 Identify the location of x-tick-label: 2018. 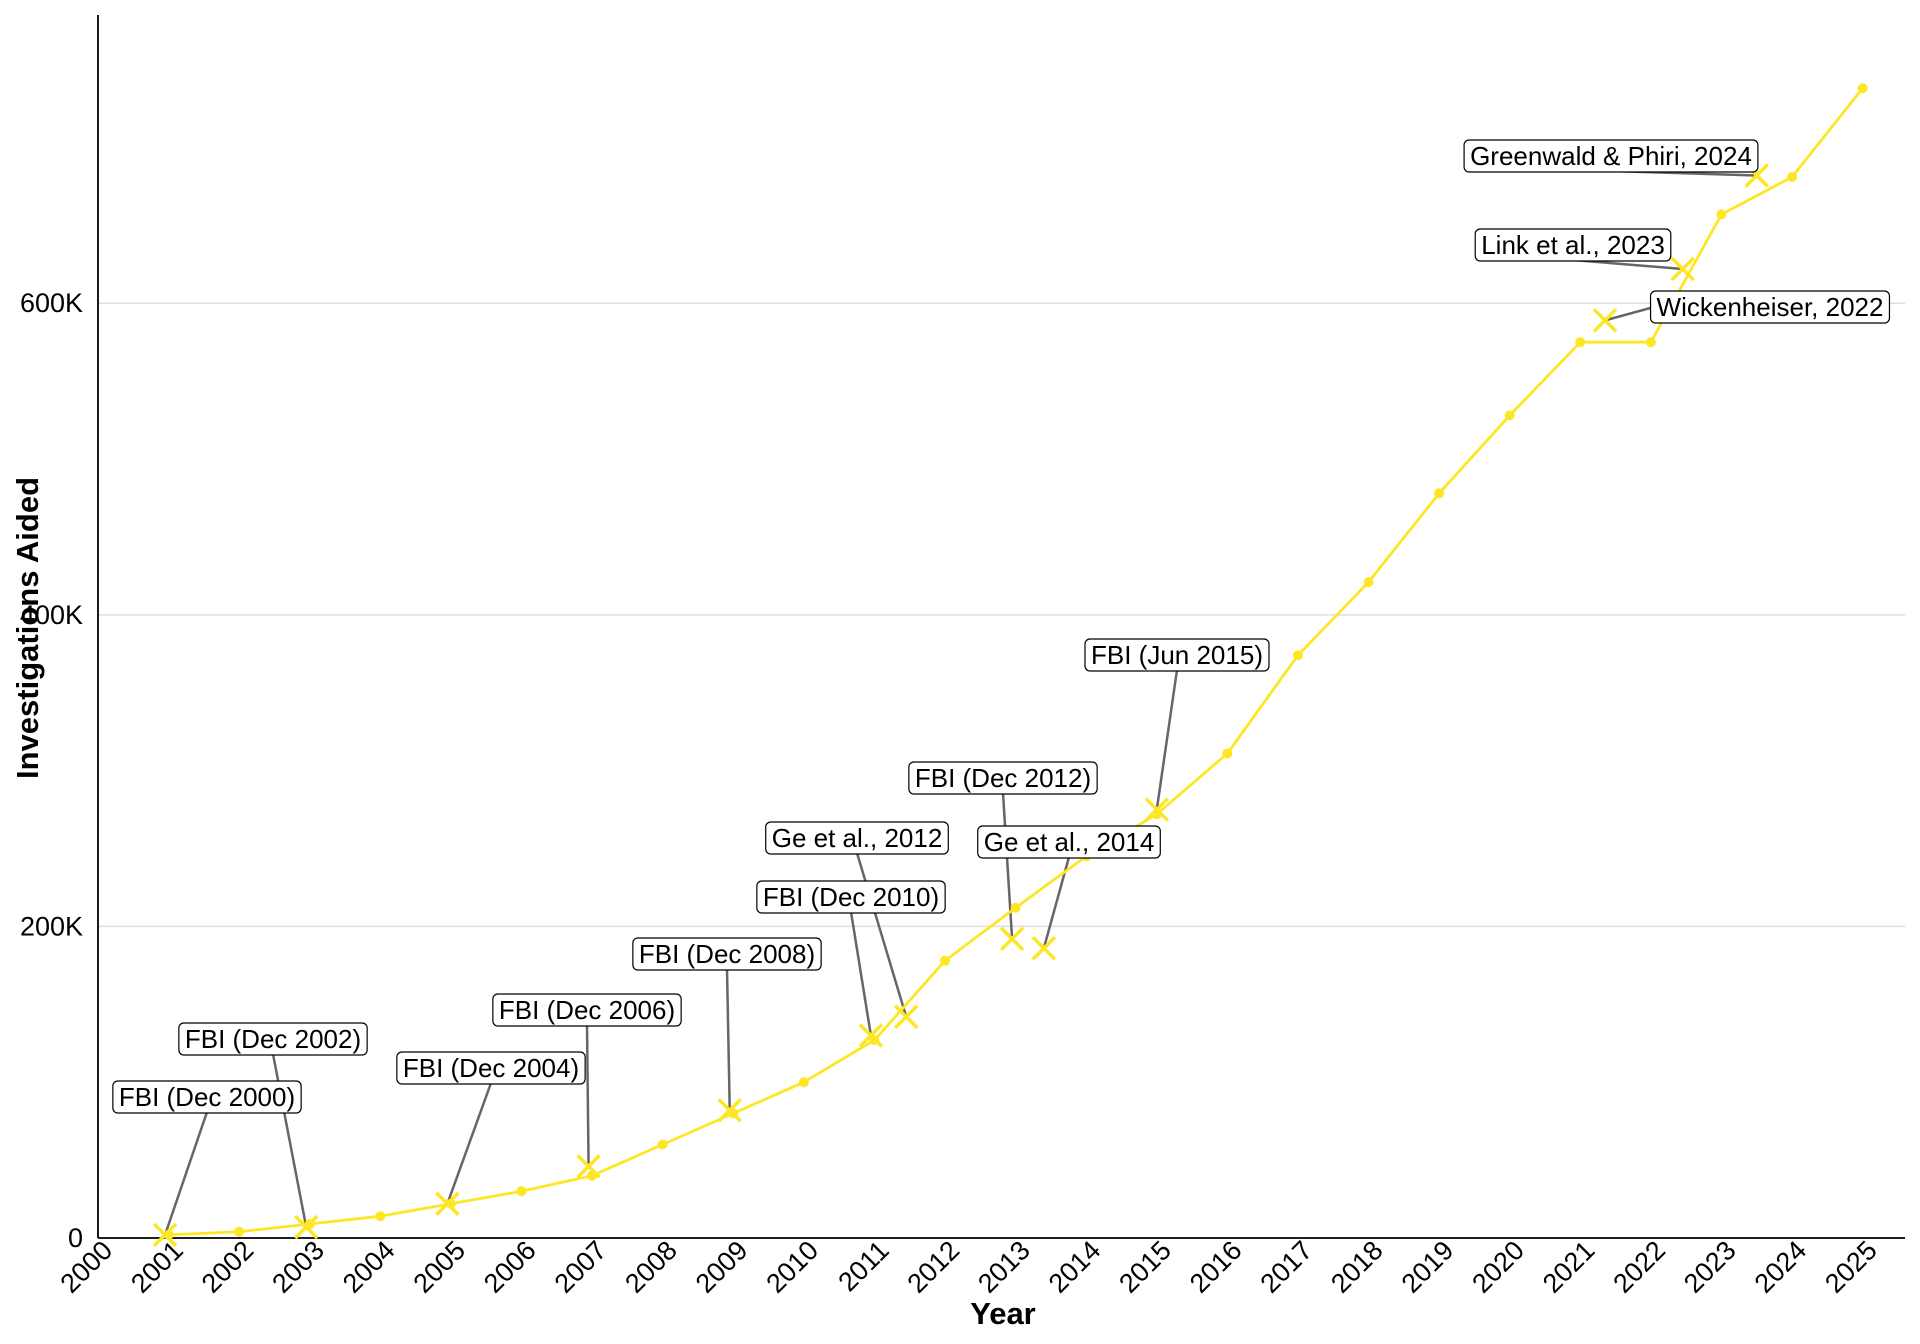
(1357, 1267).